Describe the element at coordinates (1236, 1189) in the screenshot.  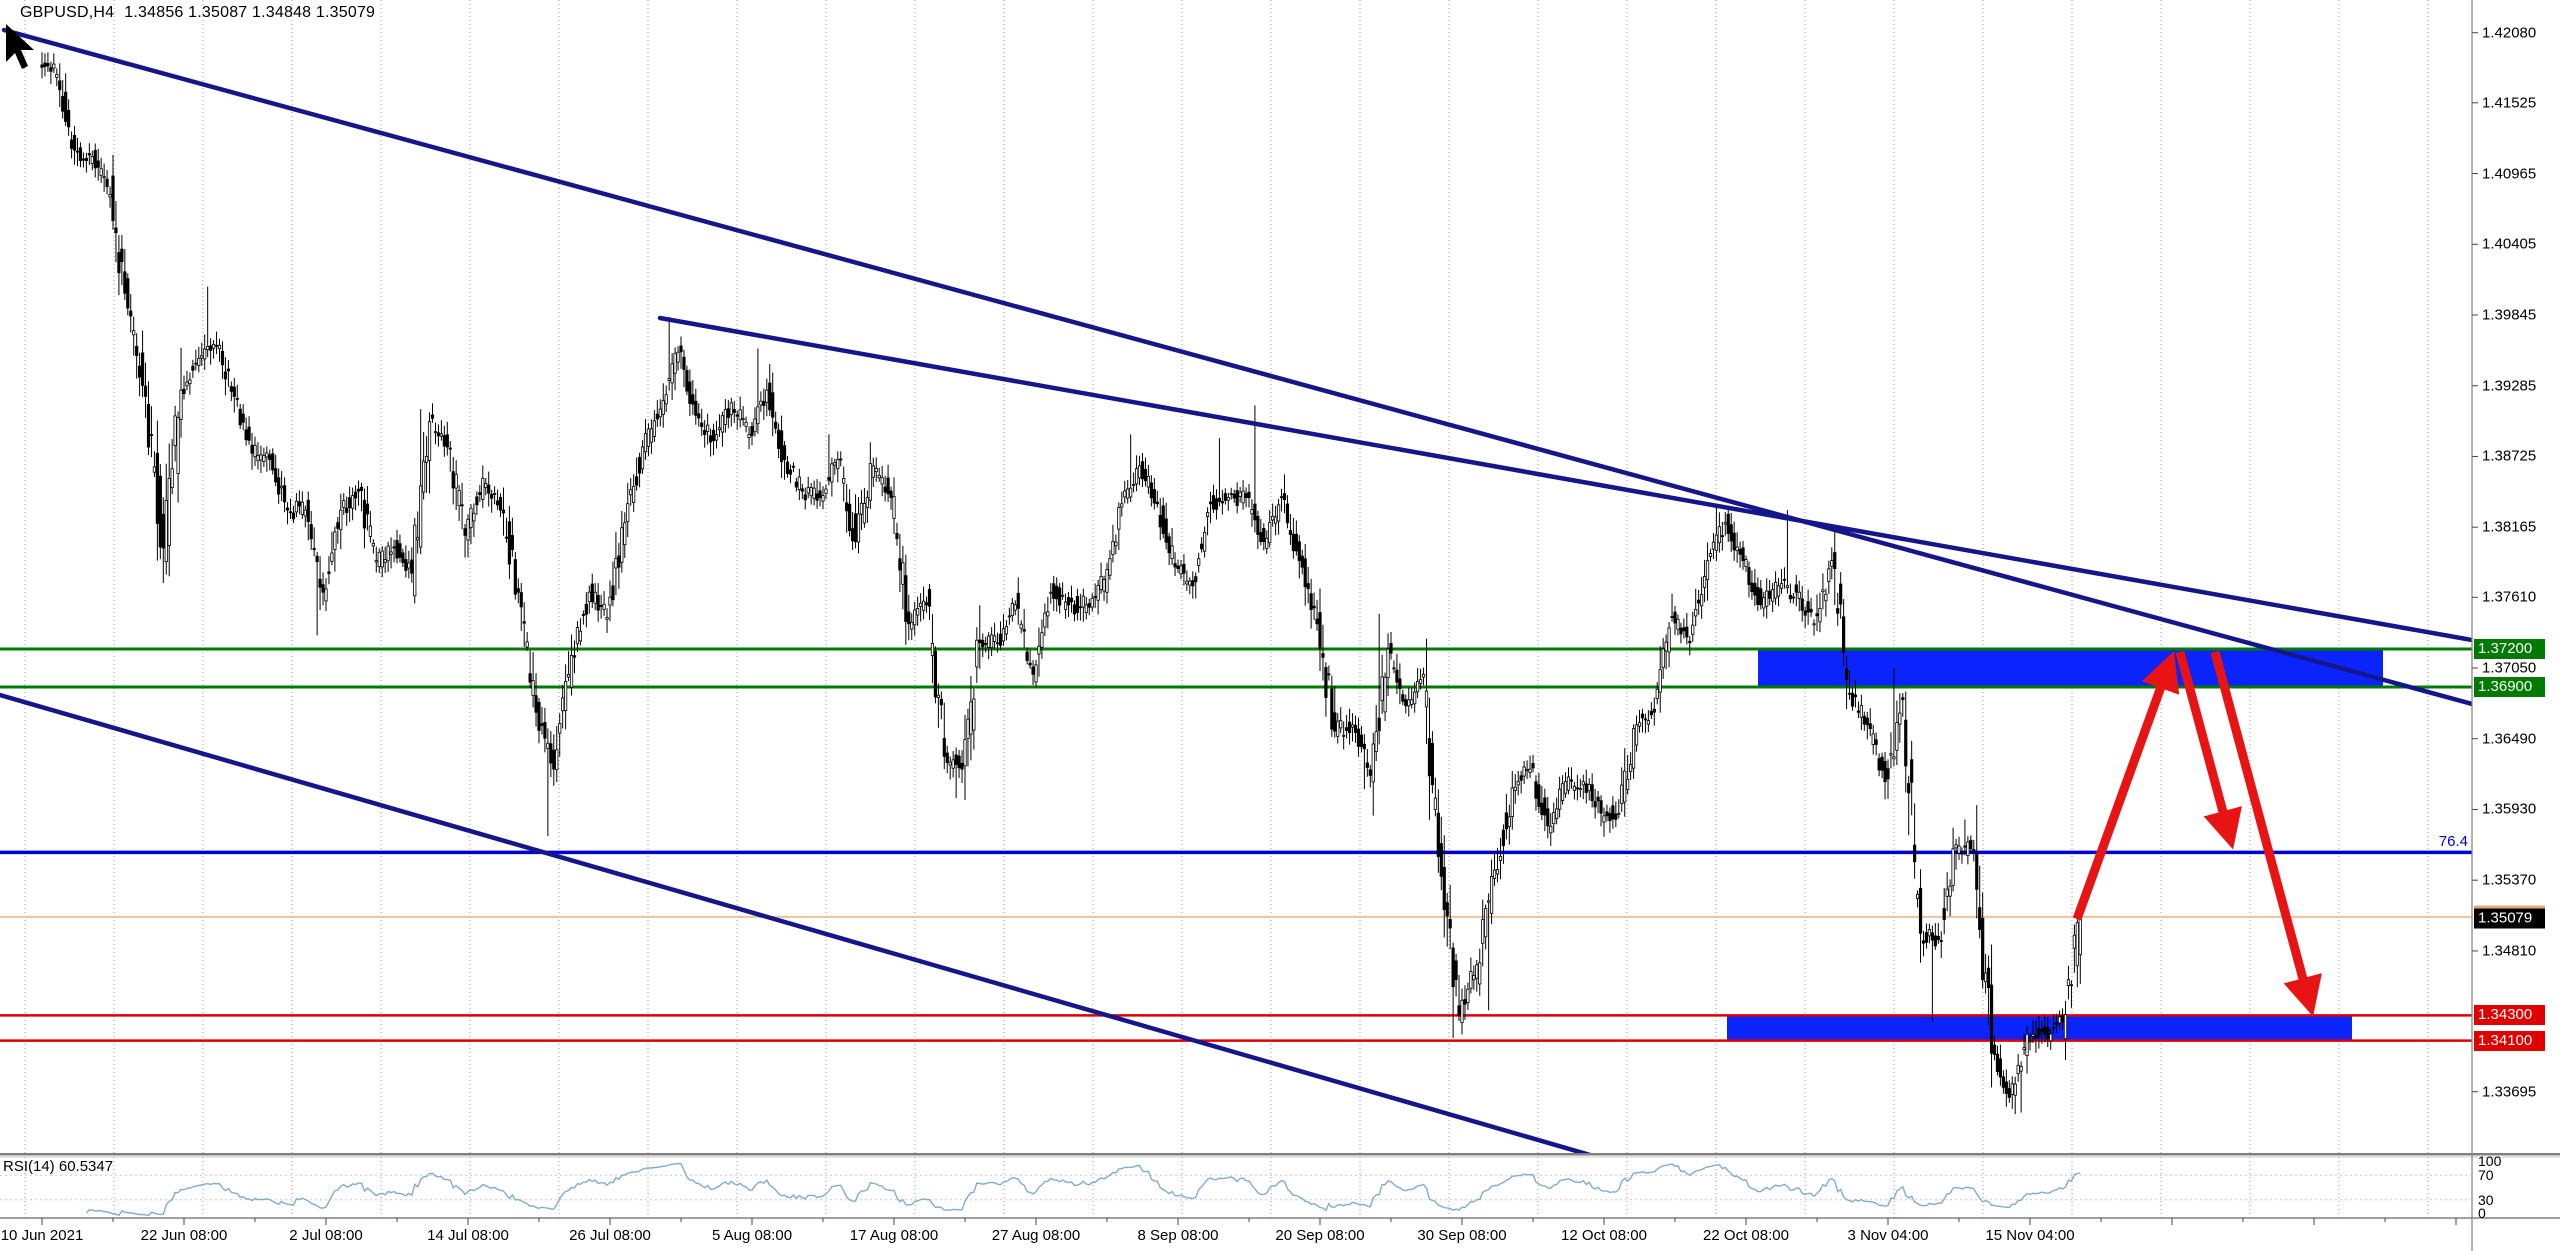
I see `rsi-panel` at that location.